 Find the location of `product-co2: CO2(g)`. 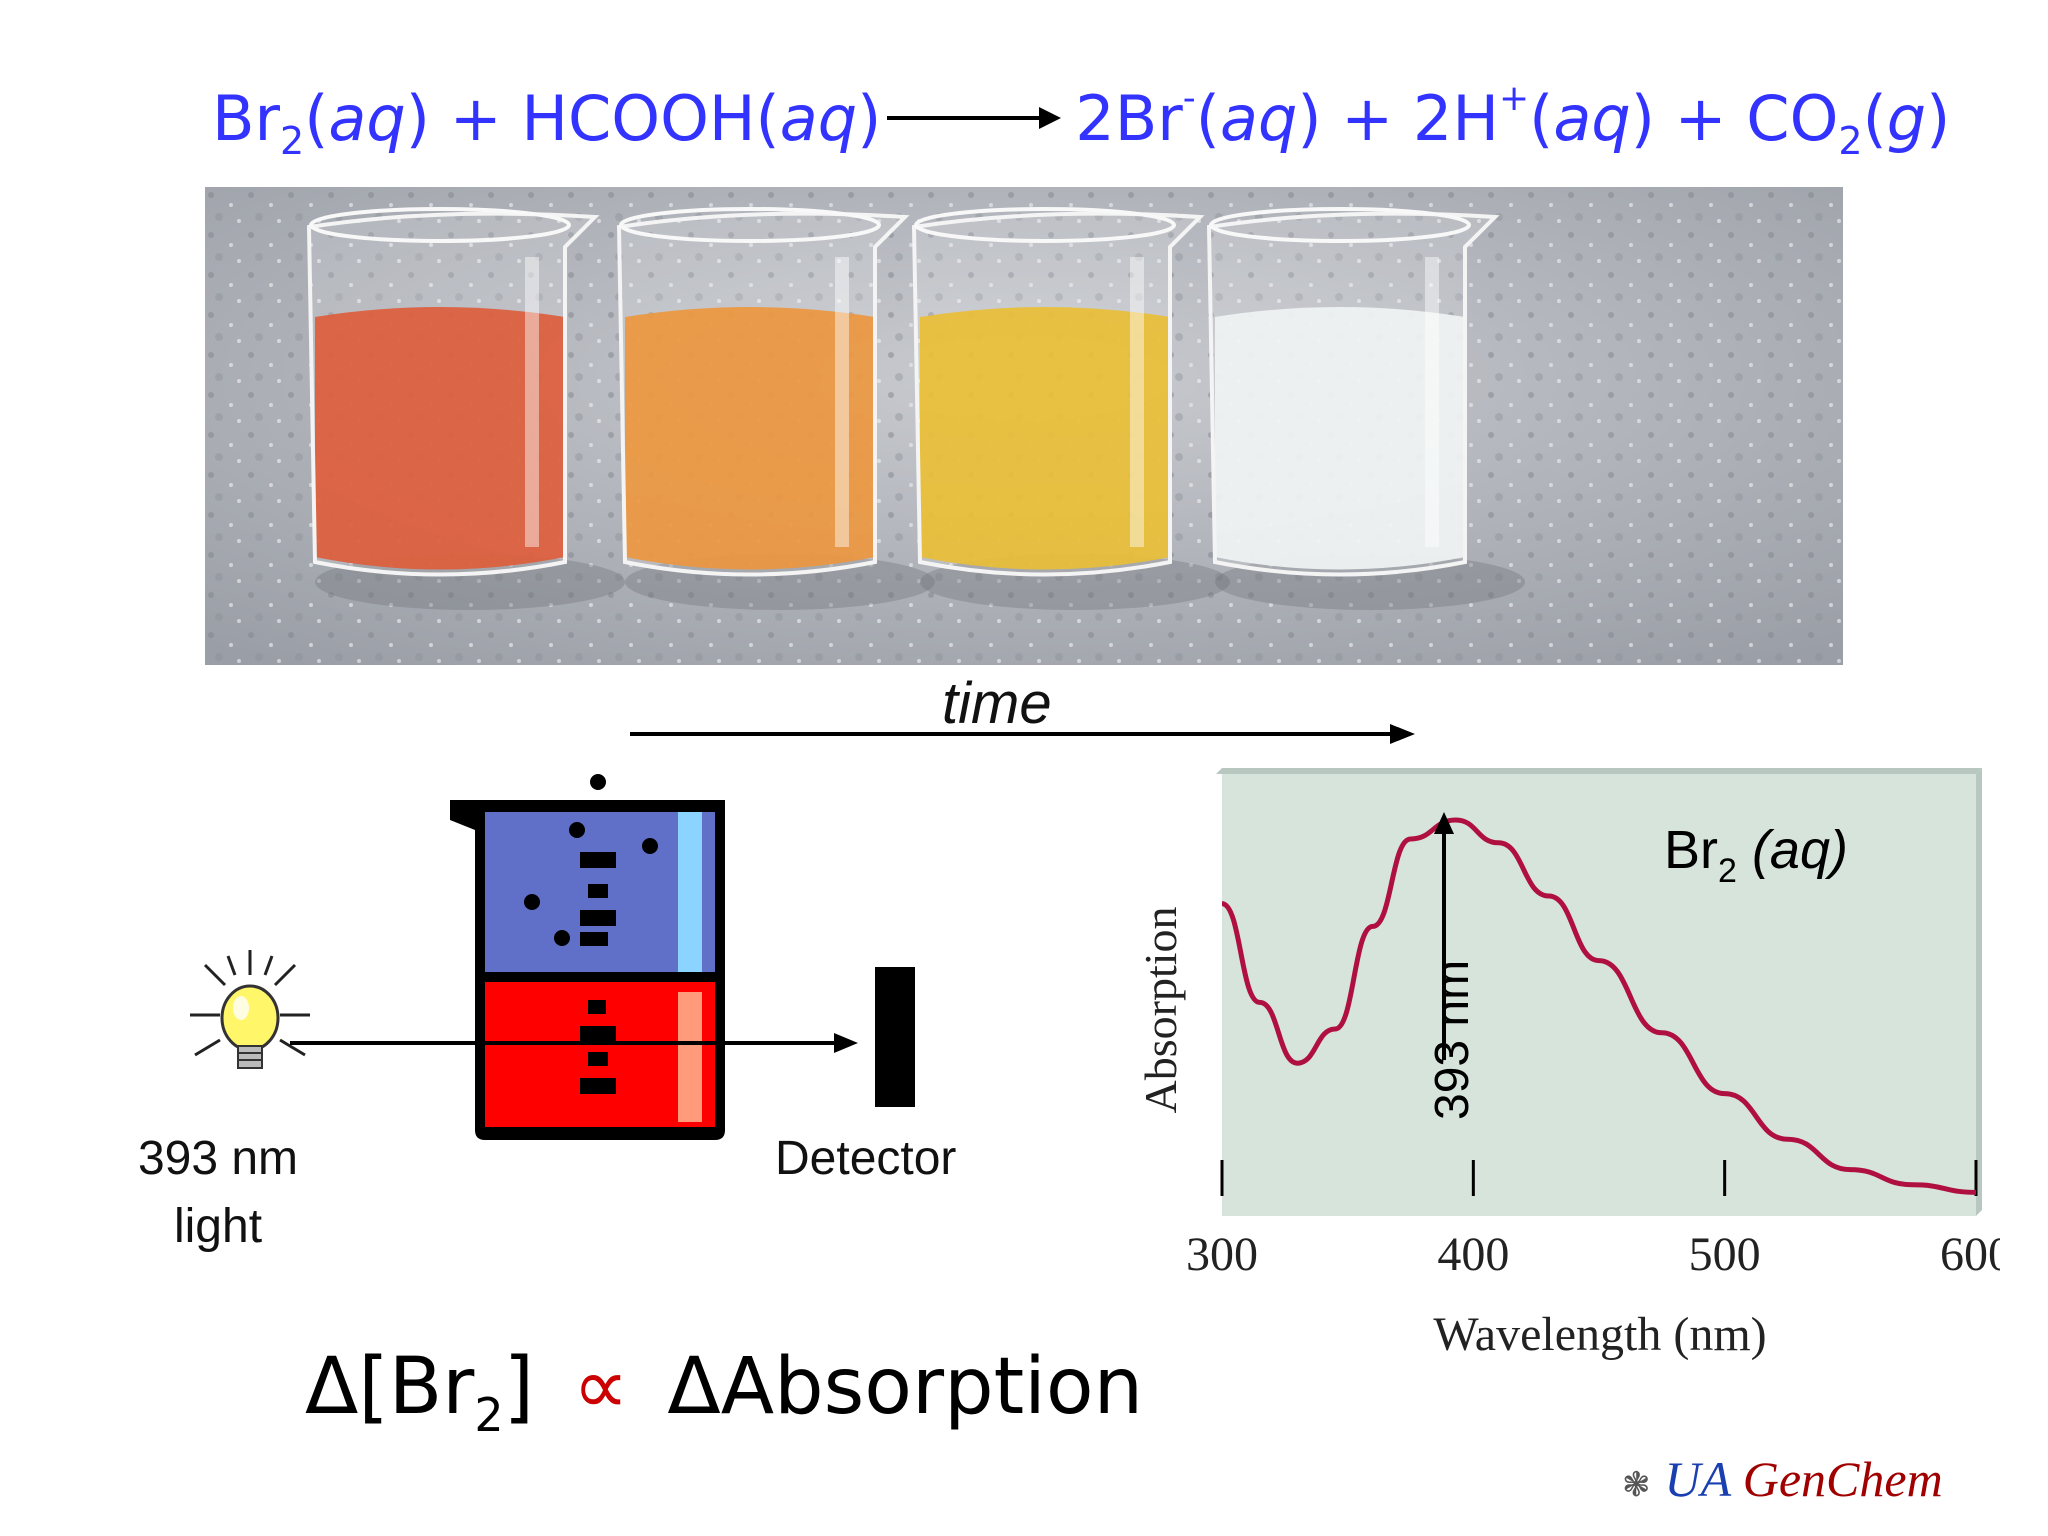

product-co2: CO2(g) is located at coordinates (1848, 122).